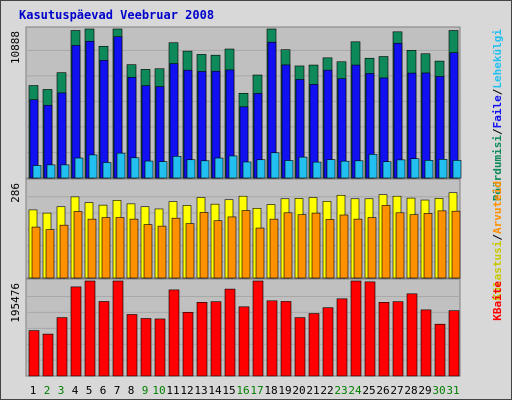  What do you see at coordinates (135, 168) in the screenshot?
I see `bar-lehekülgi-8` at bounding box center [135, 168].